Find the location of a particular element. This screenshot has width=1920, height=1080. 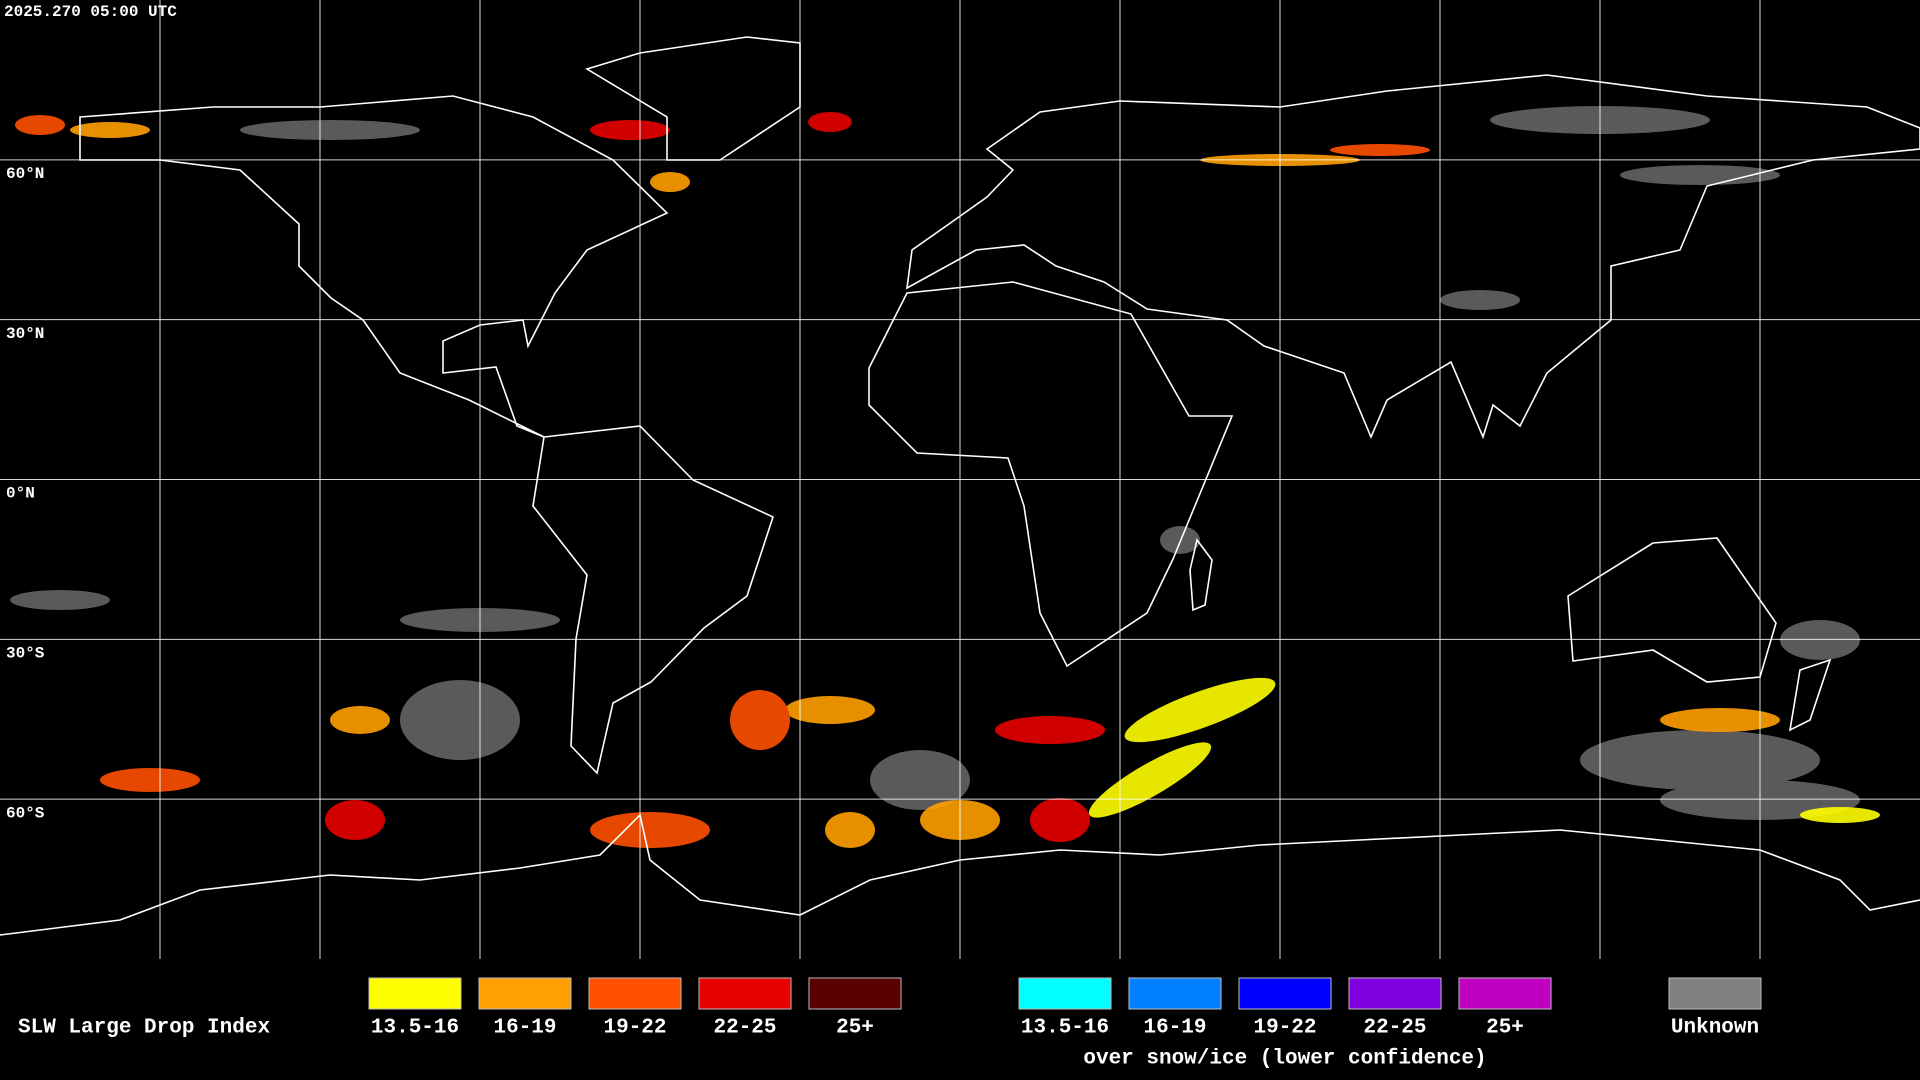

timestamp: 2025.270 05:00 UTC is located at coordinates (90, 12).